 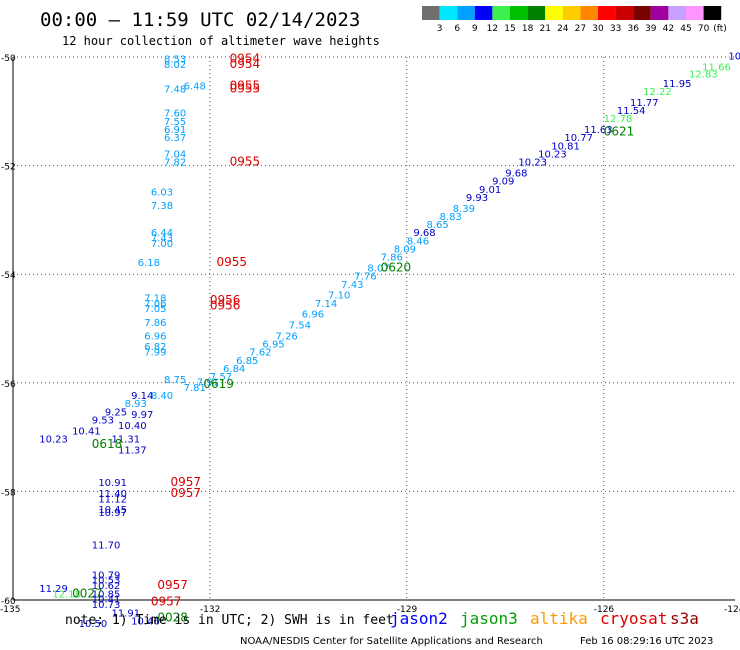 I want to click on data-point-label: 8.93, so click(x=136, y=404).